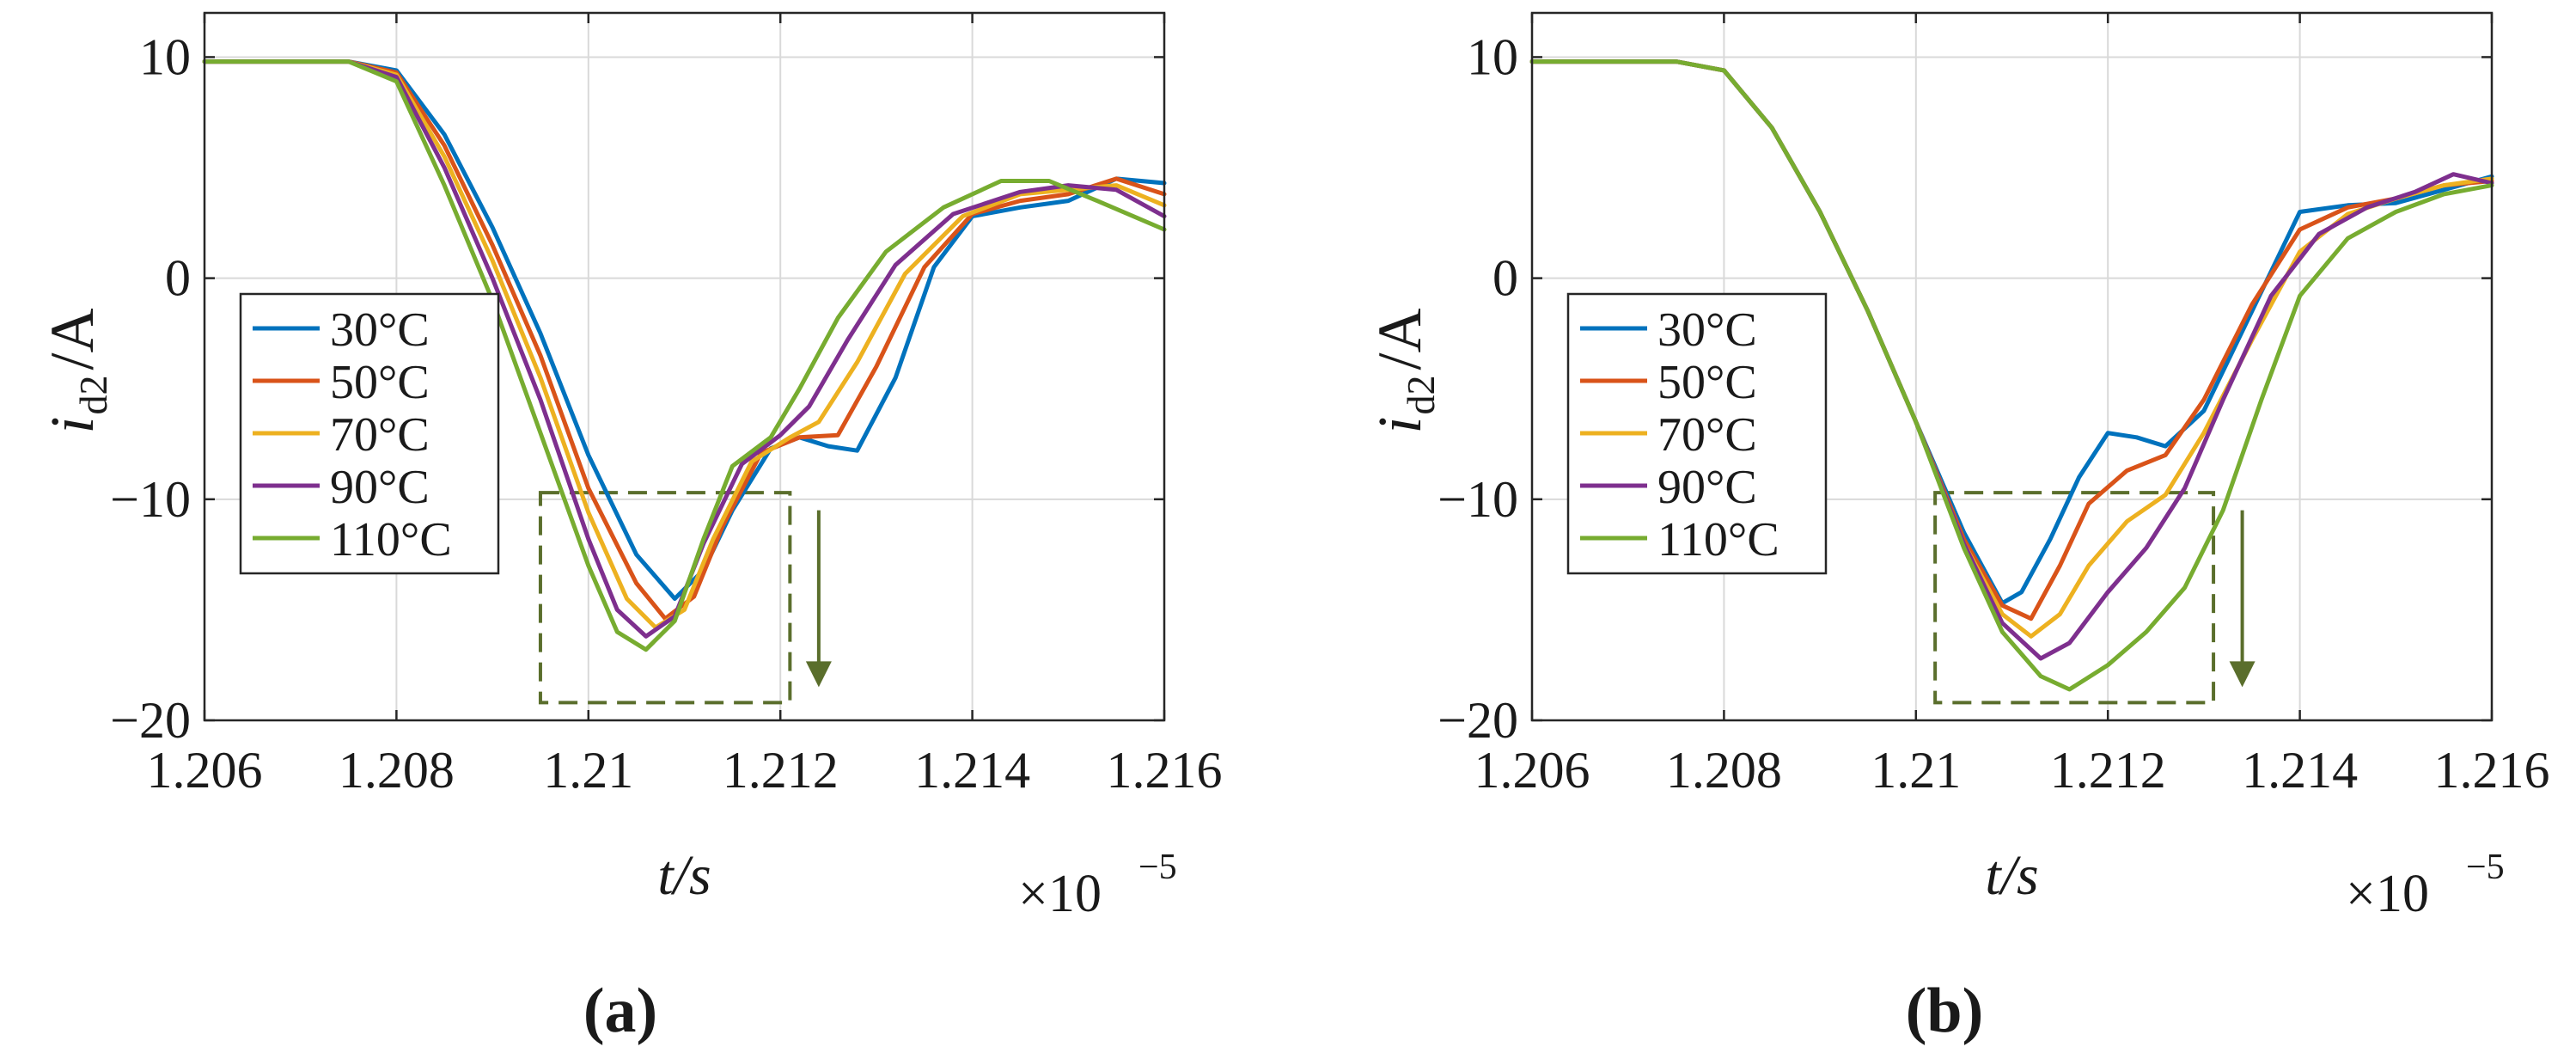  Describe the element at coordinates (1944, 1011) in the screenshot. I see `panel-label: (b)` at that location.